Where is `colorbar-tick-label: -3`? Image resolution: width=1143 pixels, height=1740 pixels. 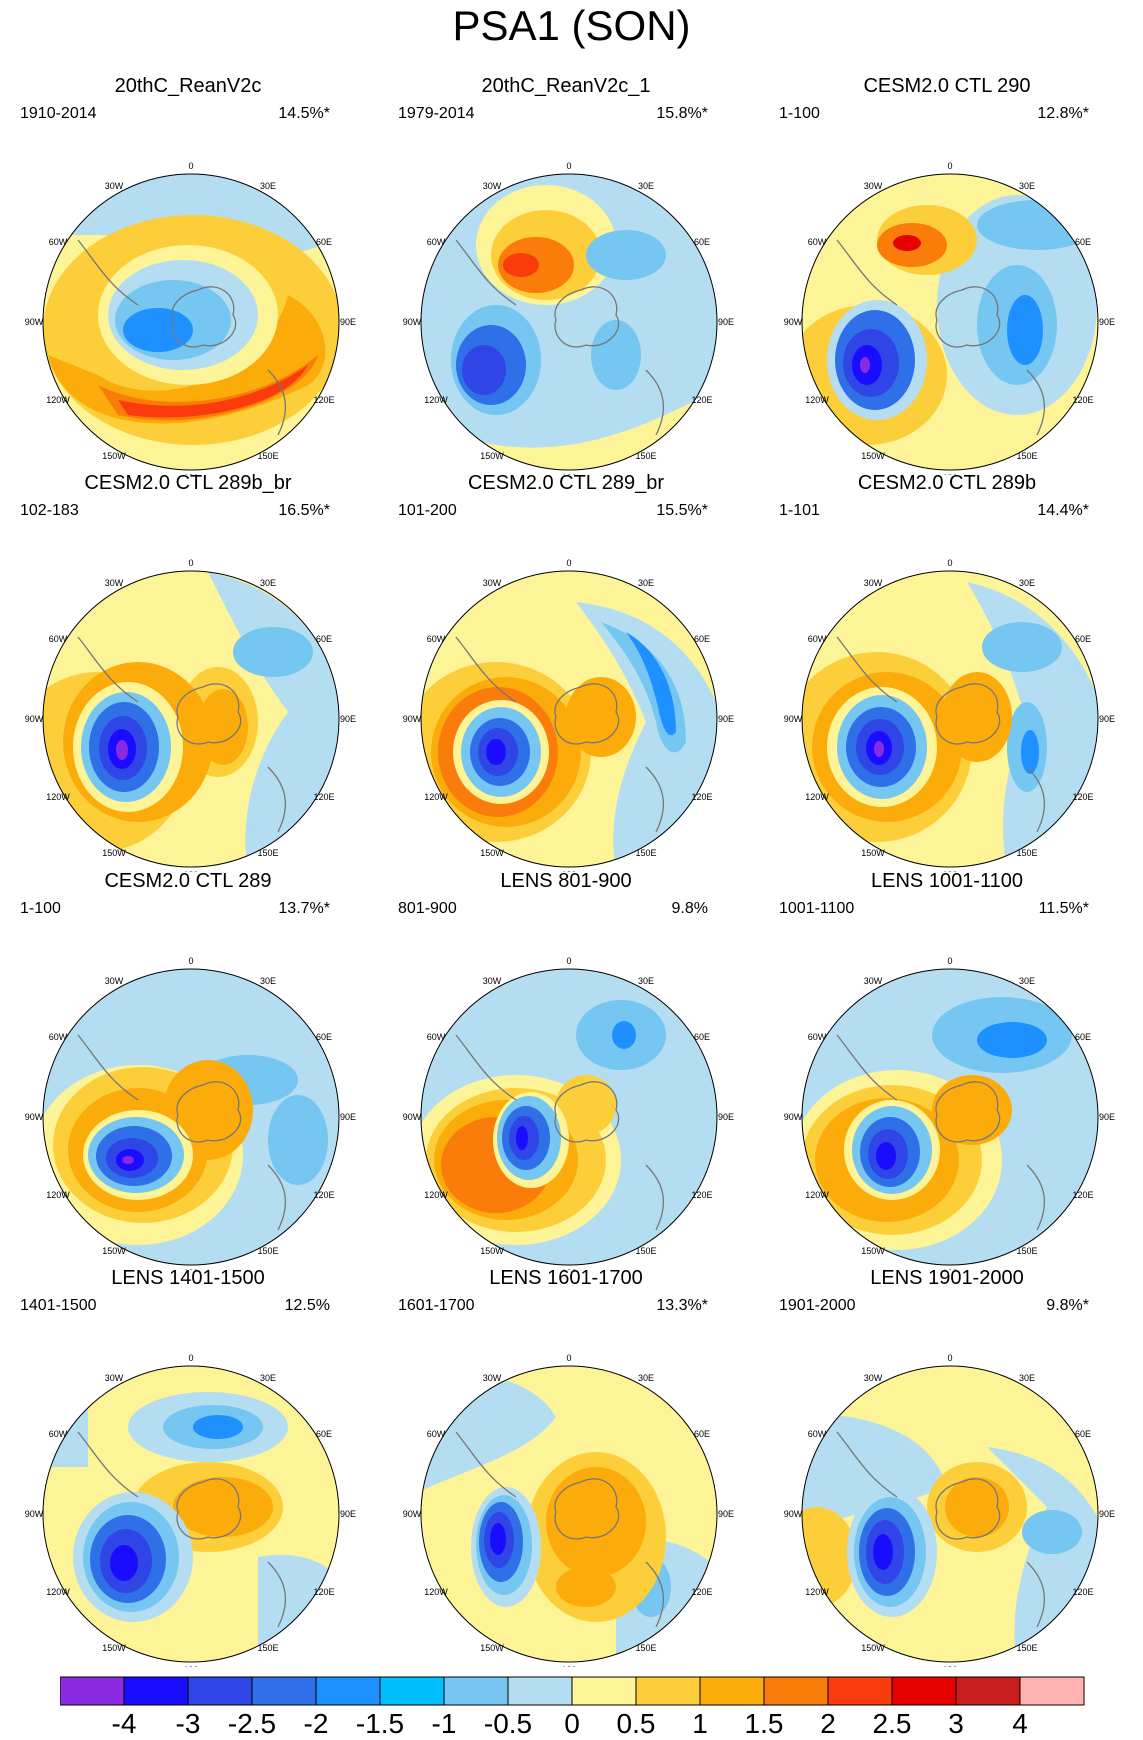
colorbar-tick-label: -3 is located at coordinates (188, 1723).